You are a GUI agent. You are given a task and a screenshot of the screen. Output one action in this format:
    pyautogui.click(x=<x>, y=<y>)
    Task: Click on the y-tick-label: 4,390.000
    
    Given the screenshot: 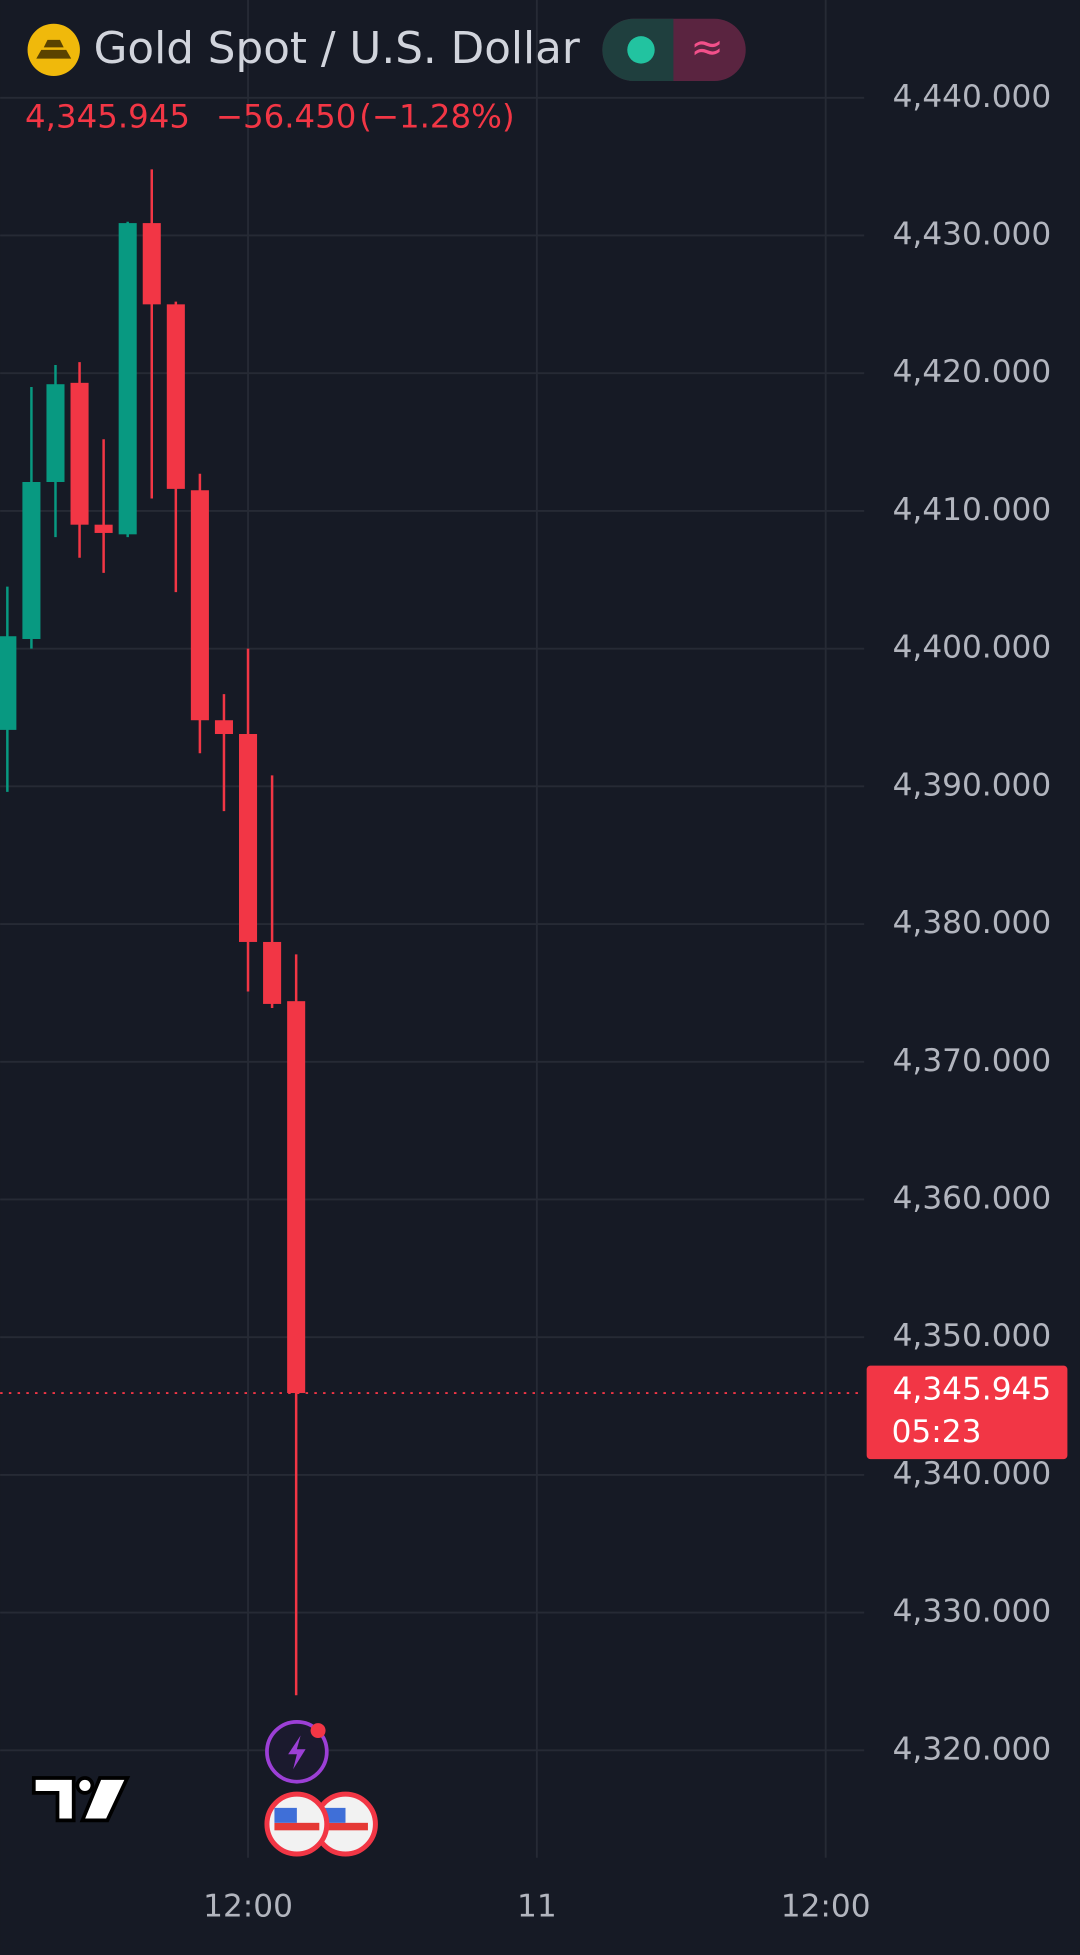 What is the action you would take?
    pyautogui.click(x=972, y=785)
    